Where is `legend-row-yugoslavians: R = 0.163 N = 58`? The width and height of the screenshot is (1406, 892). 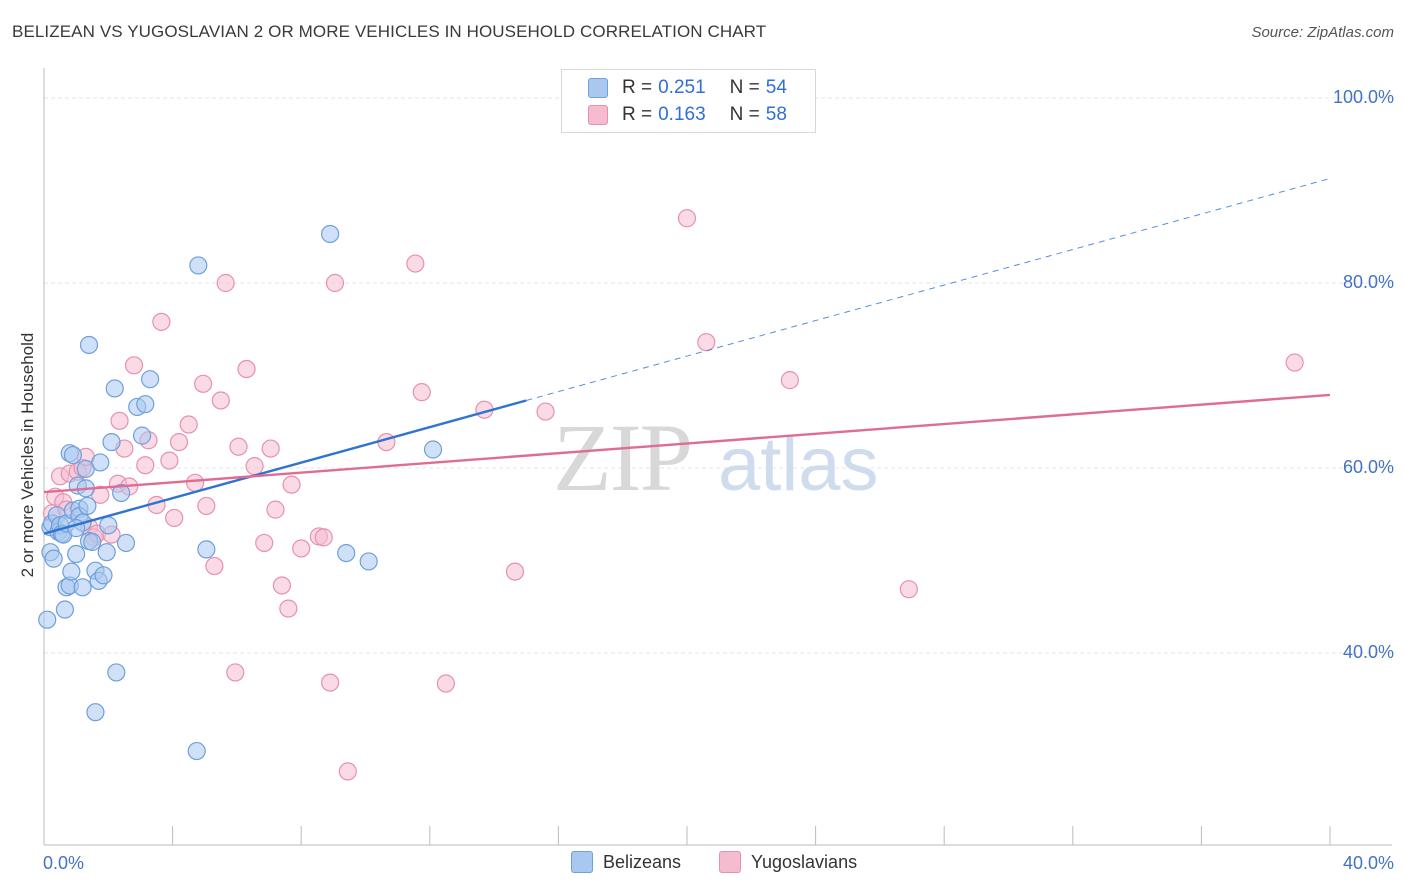
legend-row-yugoslavians: R = 0.163 N = 58 is located at coordinates (687, 115).